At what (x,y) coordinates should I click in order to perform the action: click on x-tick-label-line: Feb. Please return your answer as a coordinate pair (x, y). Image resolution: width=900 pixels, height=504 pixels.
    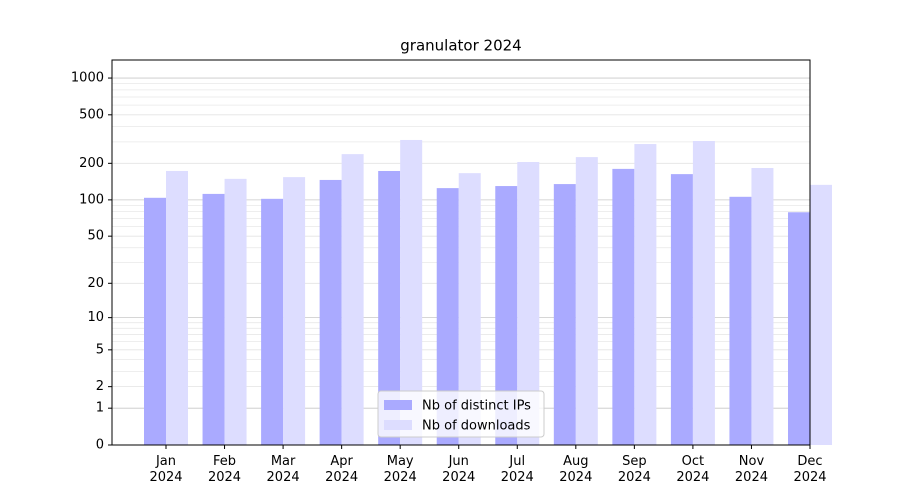
    Looking at the image, I should click on (224, 461).